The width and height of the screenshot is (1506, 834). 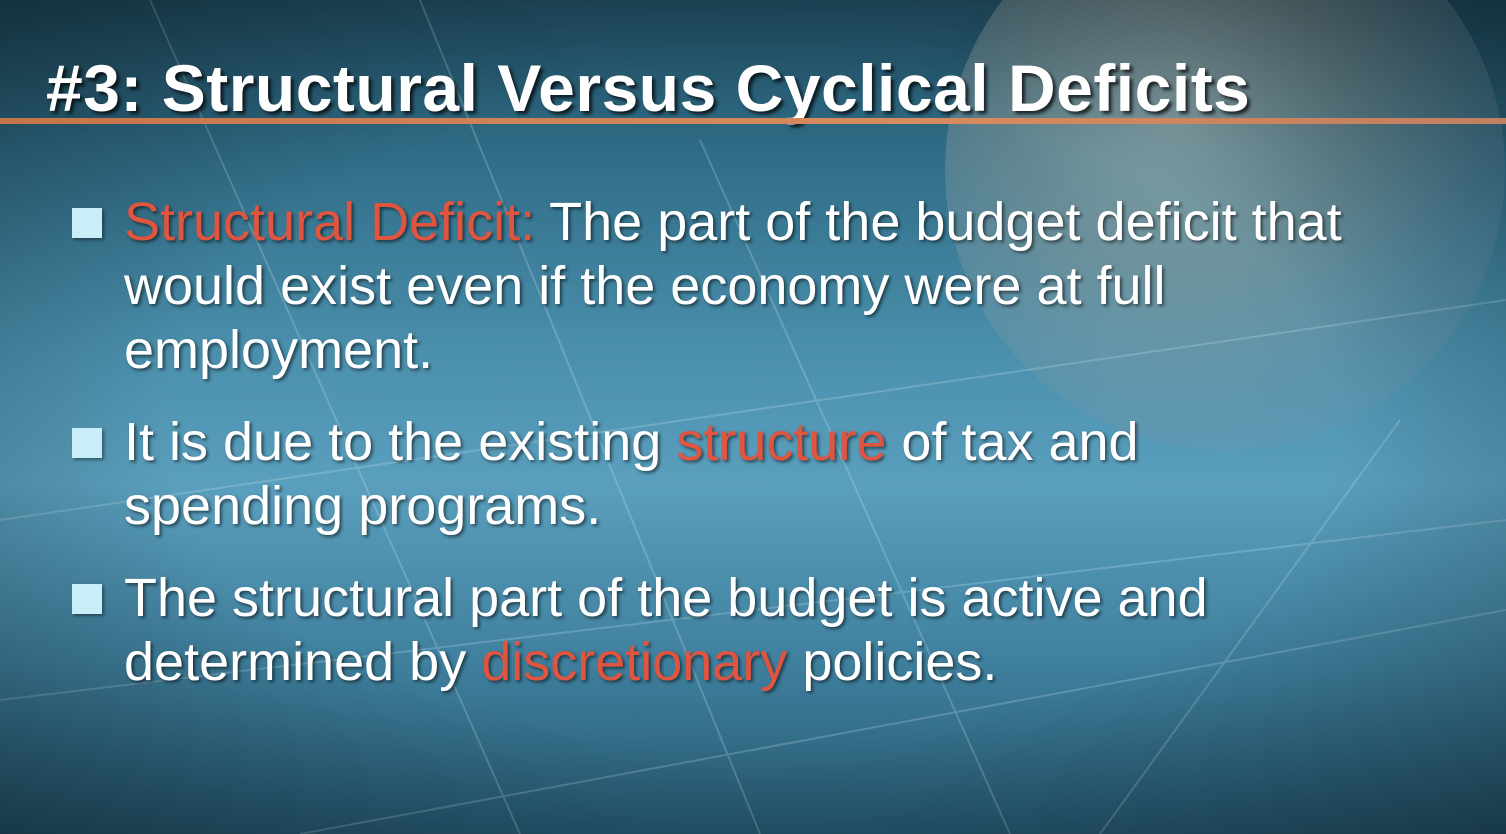 I want to click on bullet-text: of tax and spending programs., so click(x=631, y=474).